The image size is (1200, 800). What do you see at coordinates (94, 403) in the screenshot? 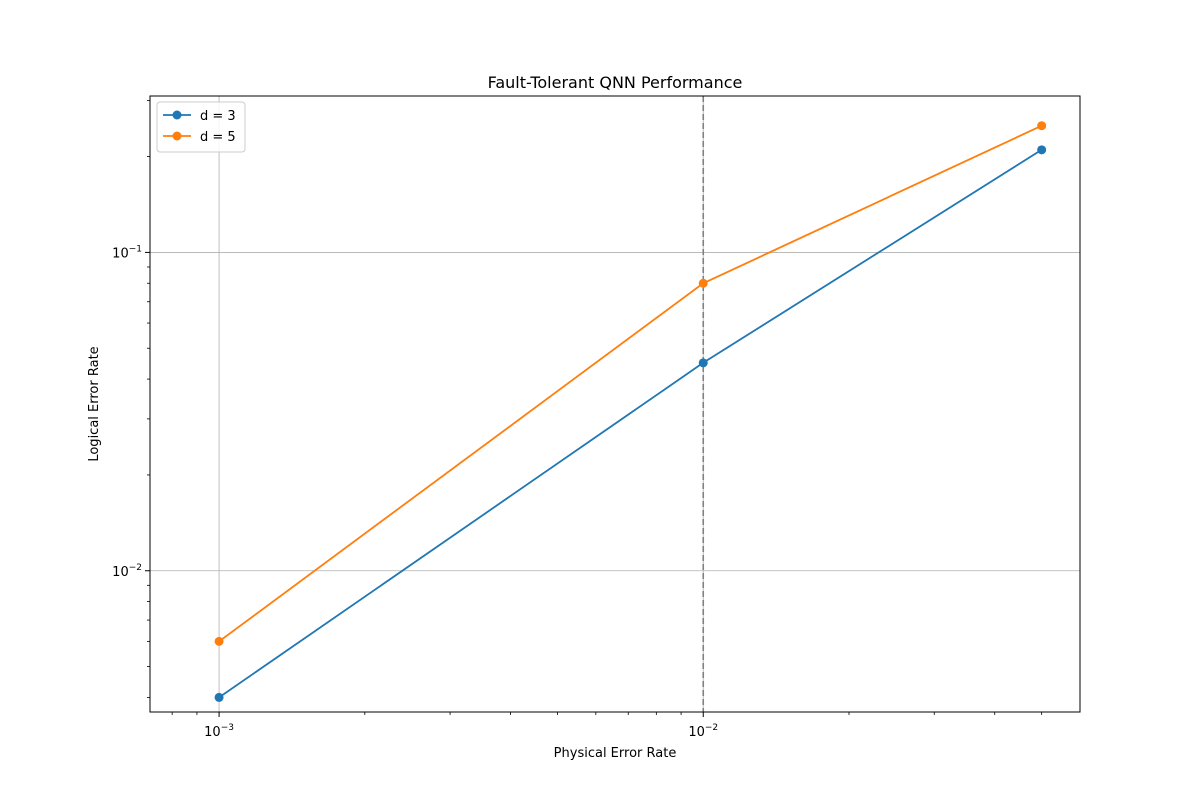
I see `y-axis-label: Logical Error Rate` at bounding box center [94, 403].